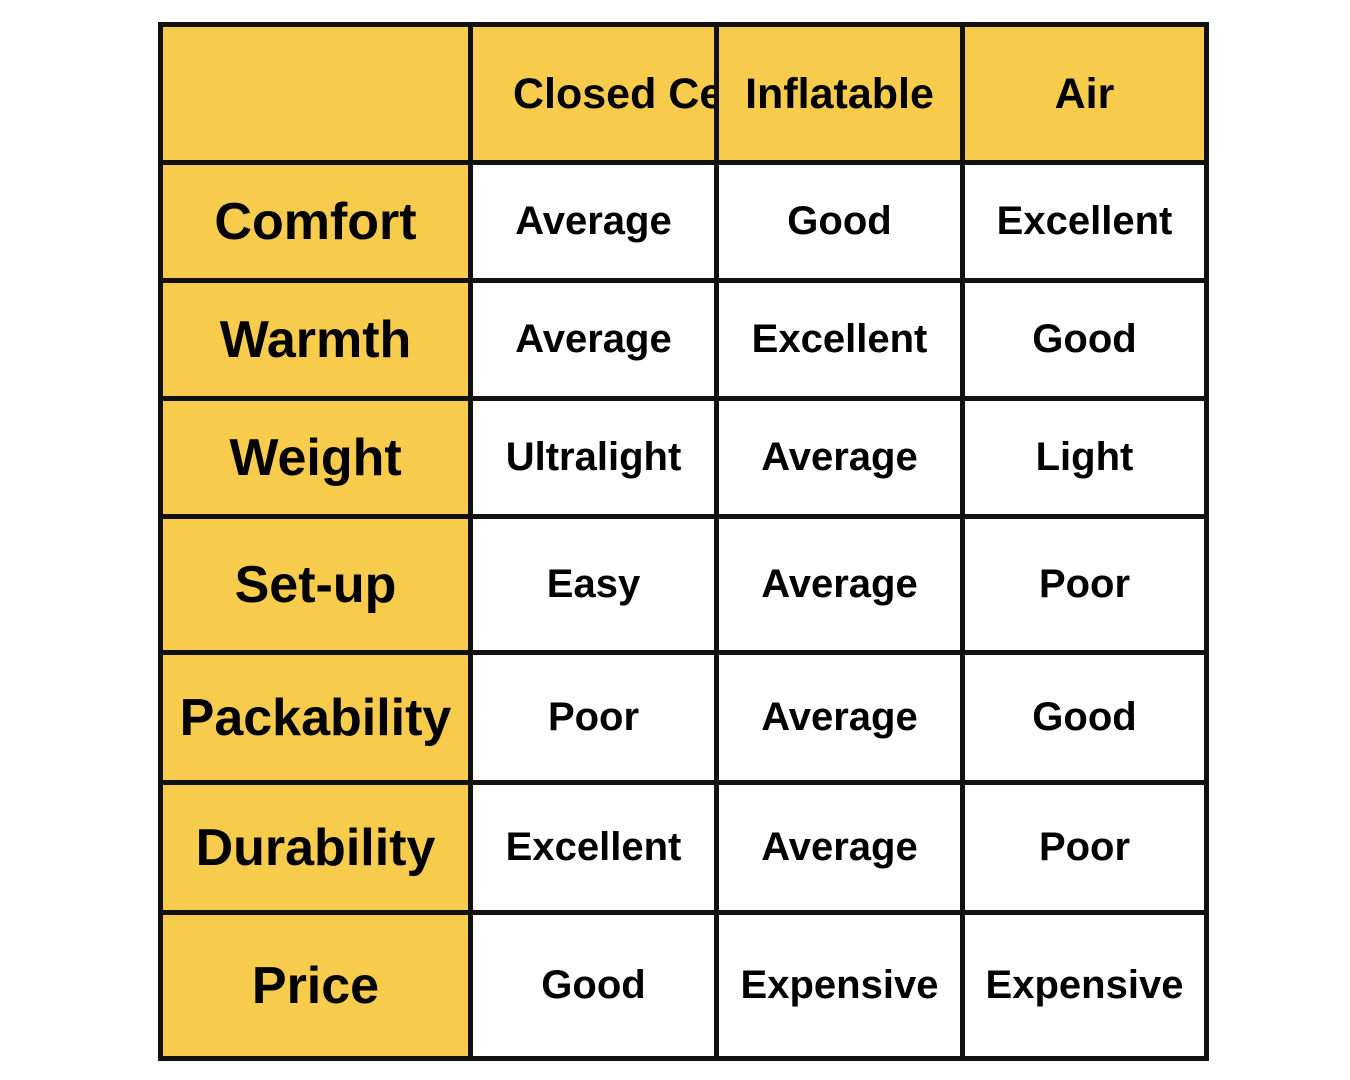 The height and width of the screenshot is (1080, 1350). I want to click on table-row: Durability Excellent Average Poor, so click(683, 847).